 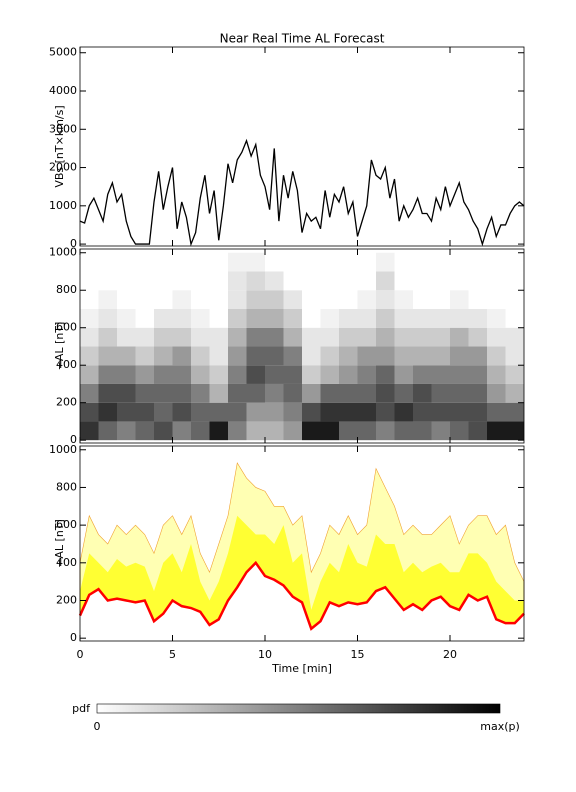 What do you see at coordinates (59, 543) in the screenshot?
I see `y-axis-label: −AL [nT]` at bounding box center [59, 543].